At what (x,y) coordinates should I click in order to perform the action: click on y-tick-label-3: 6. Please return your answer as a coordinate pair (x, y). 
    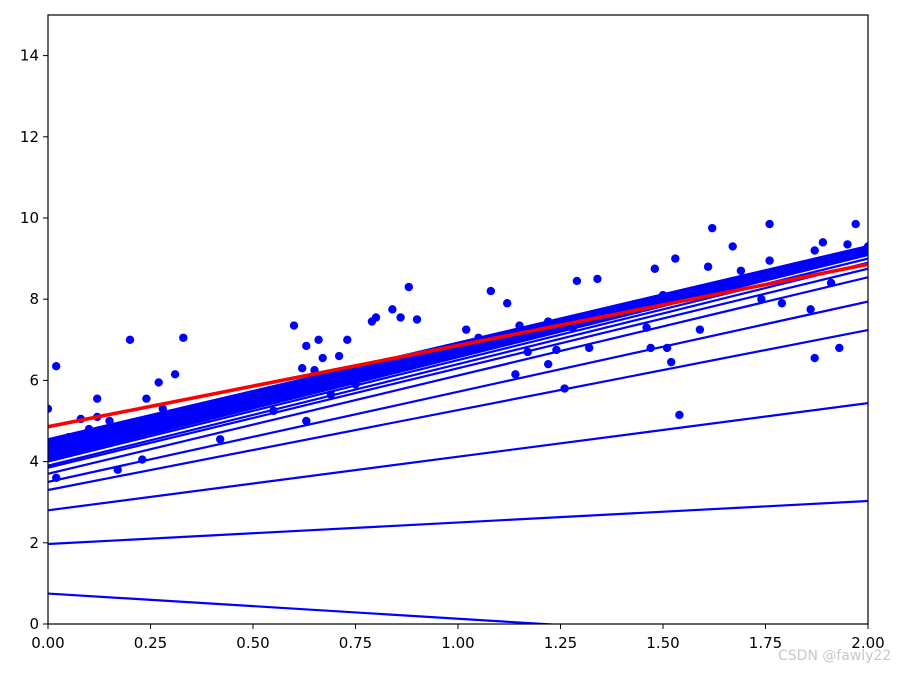
    Looking at the image, I should click on (34, 380).